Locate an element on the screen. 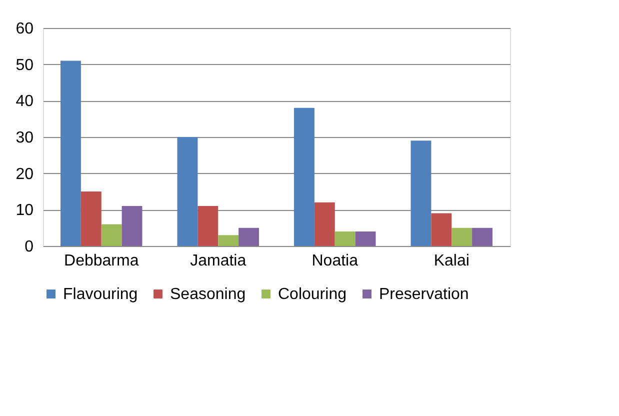 This screenshot has width=619, height=416. y-tick-label: 50 is located at coordinates (25, 65).